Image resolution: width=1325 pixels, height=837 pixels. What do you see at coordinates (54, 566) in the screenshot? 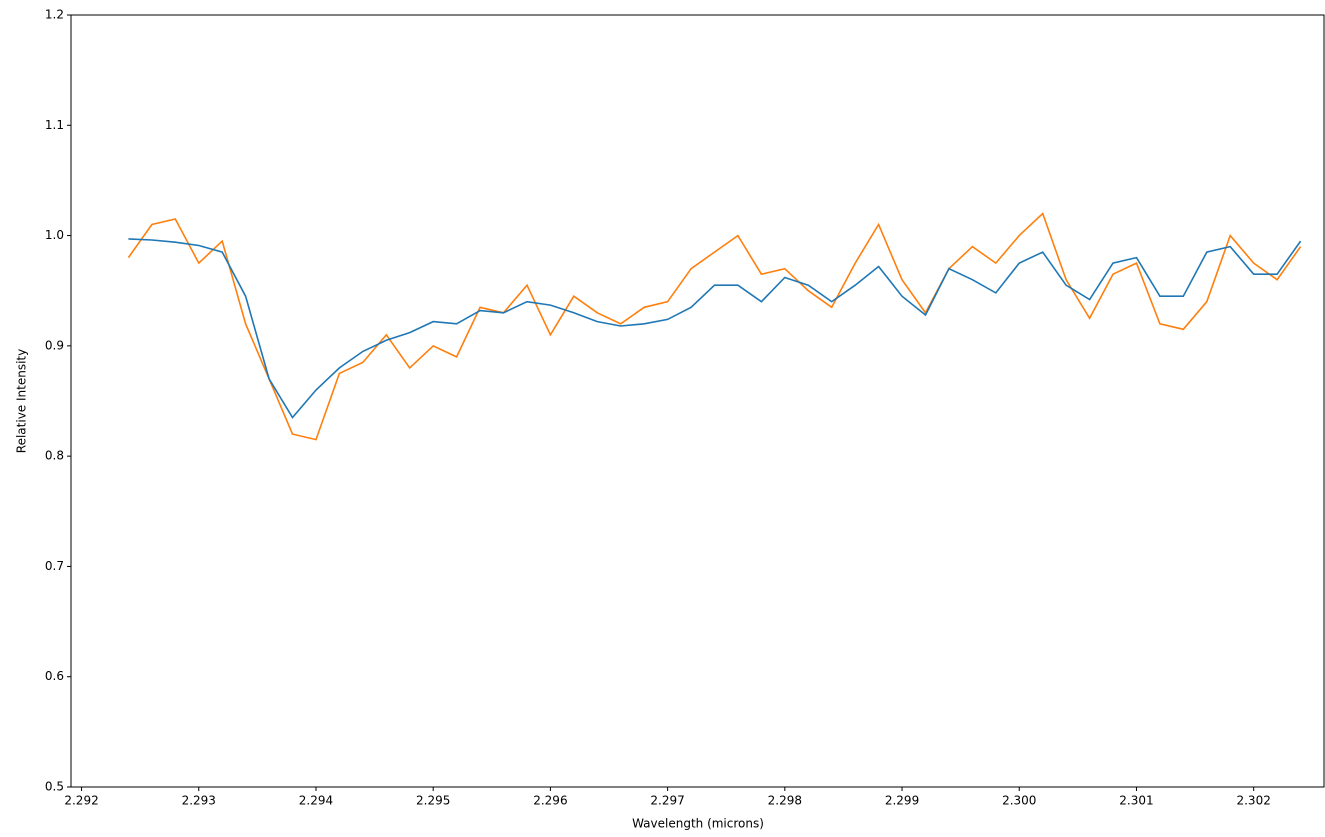
I see `y-tick-label: 0.7` at bounding box center [54, 566].